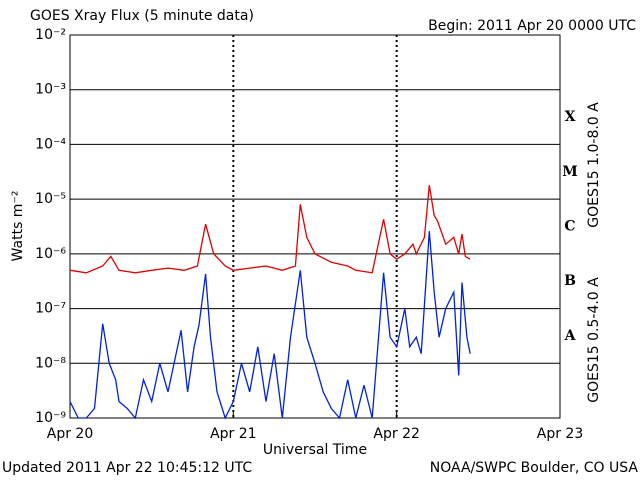 The image size is (640, 480). Describe the element at coordinates (560, 434) in the screenshot. I see `x-tick-label: Apr 23` at that location.